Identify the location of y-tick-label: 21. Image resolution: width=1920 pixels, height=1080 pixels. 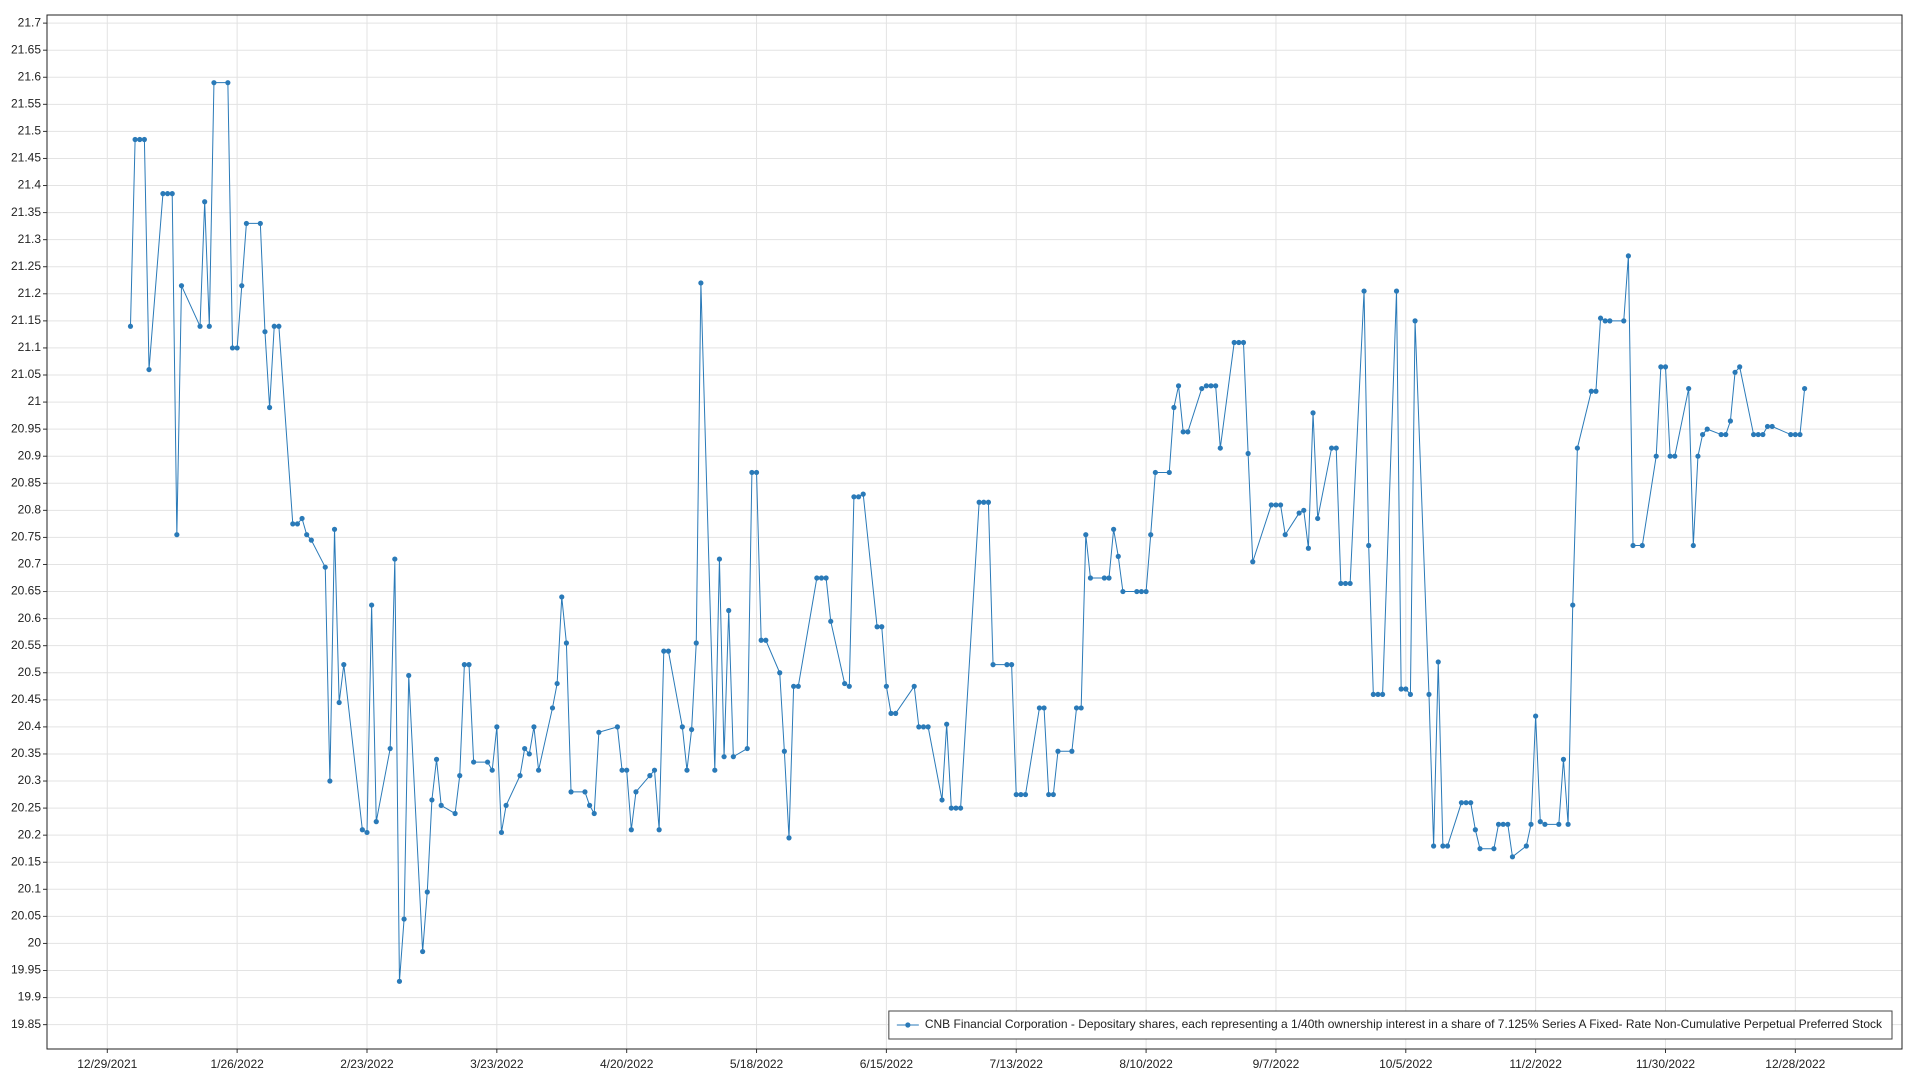
(35, 401).